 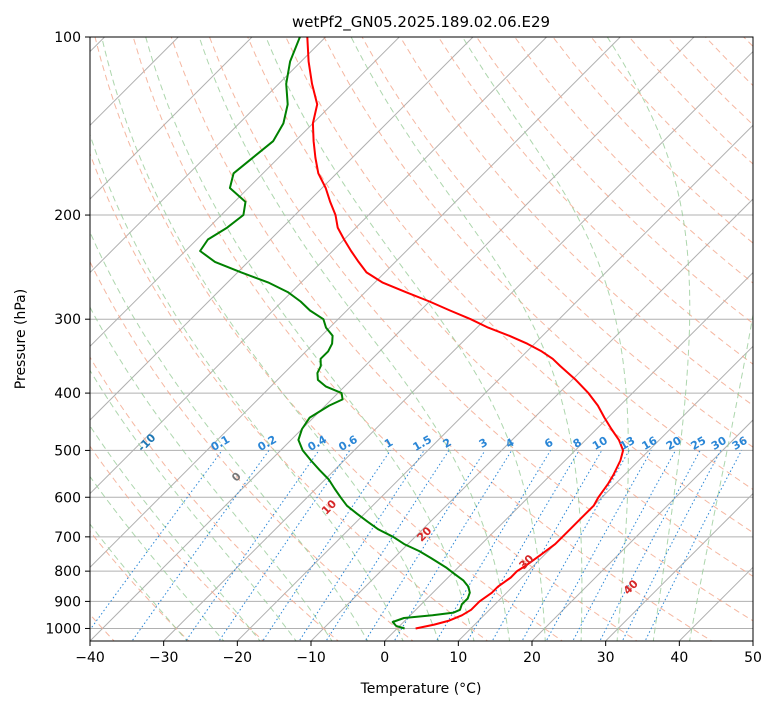 What do you see at coordinates (67, 216) in the screenshot?
I see `y-tick-label: 200` at bounding box center [67, 216].